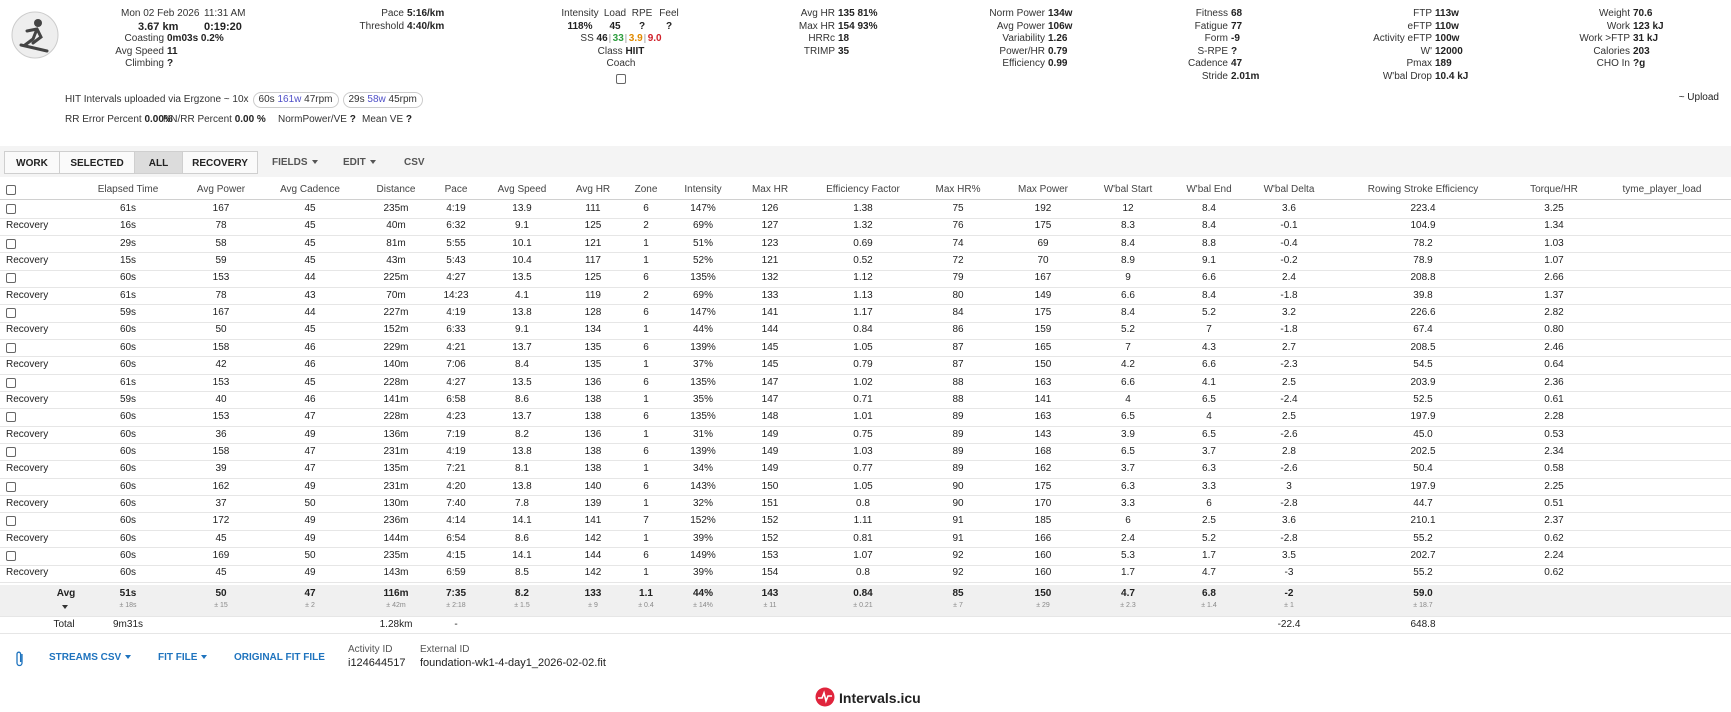 The height and width of the screenshot is (712, 1731). What do you see at coordinates (1237, 26) in the screenshot?
I see `stat-value: 77` at bounding box center [1237, 26].